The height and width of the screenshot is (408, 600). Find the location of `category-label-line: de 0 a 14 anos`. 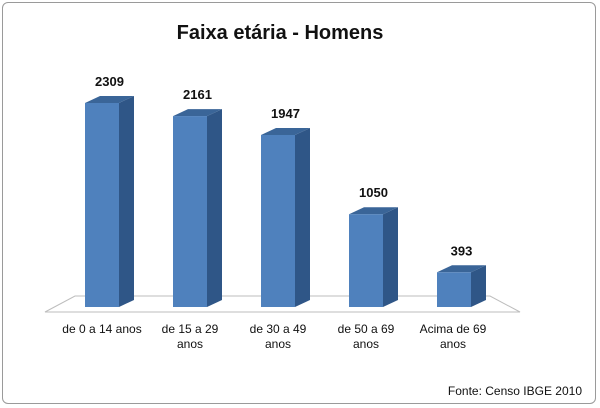

category-label-line: de 0 a 14 anos is located at coordinates (101, 329).